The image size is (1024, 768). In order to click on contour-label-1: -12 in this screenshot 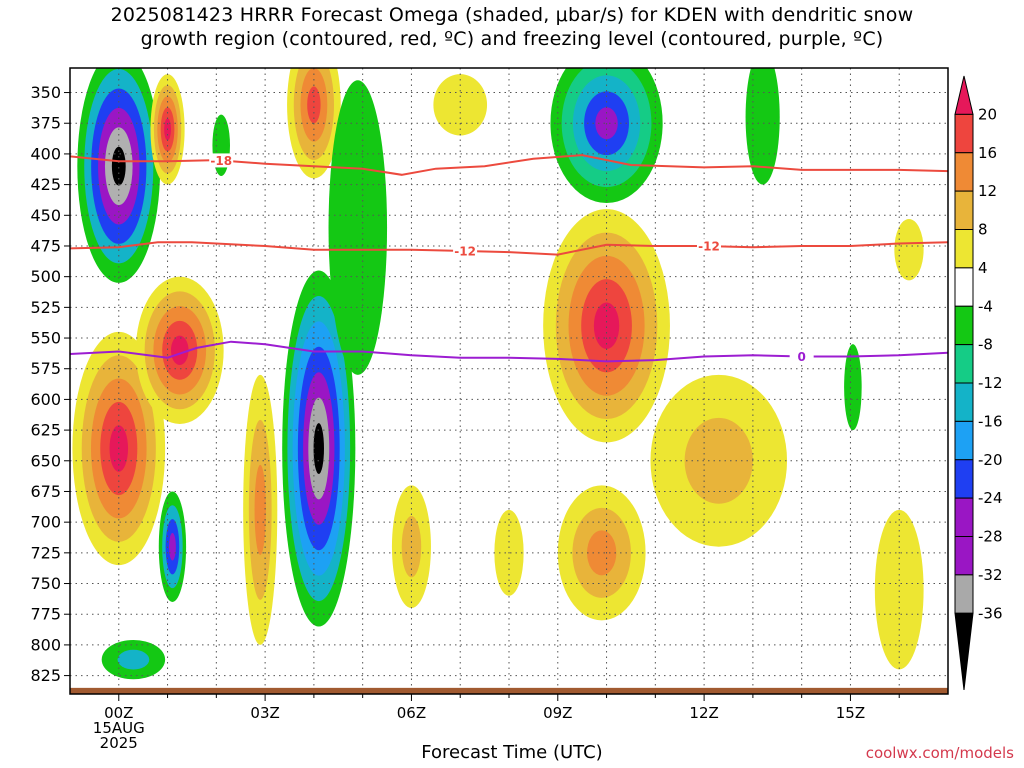, I will do `click(465, 252)`.